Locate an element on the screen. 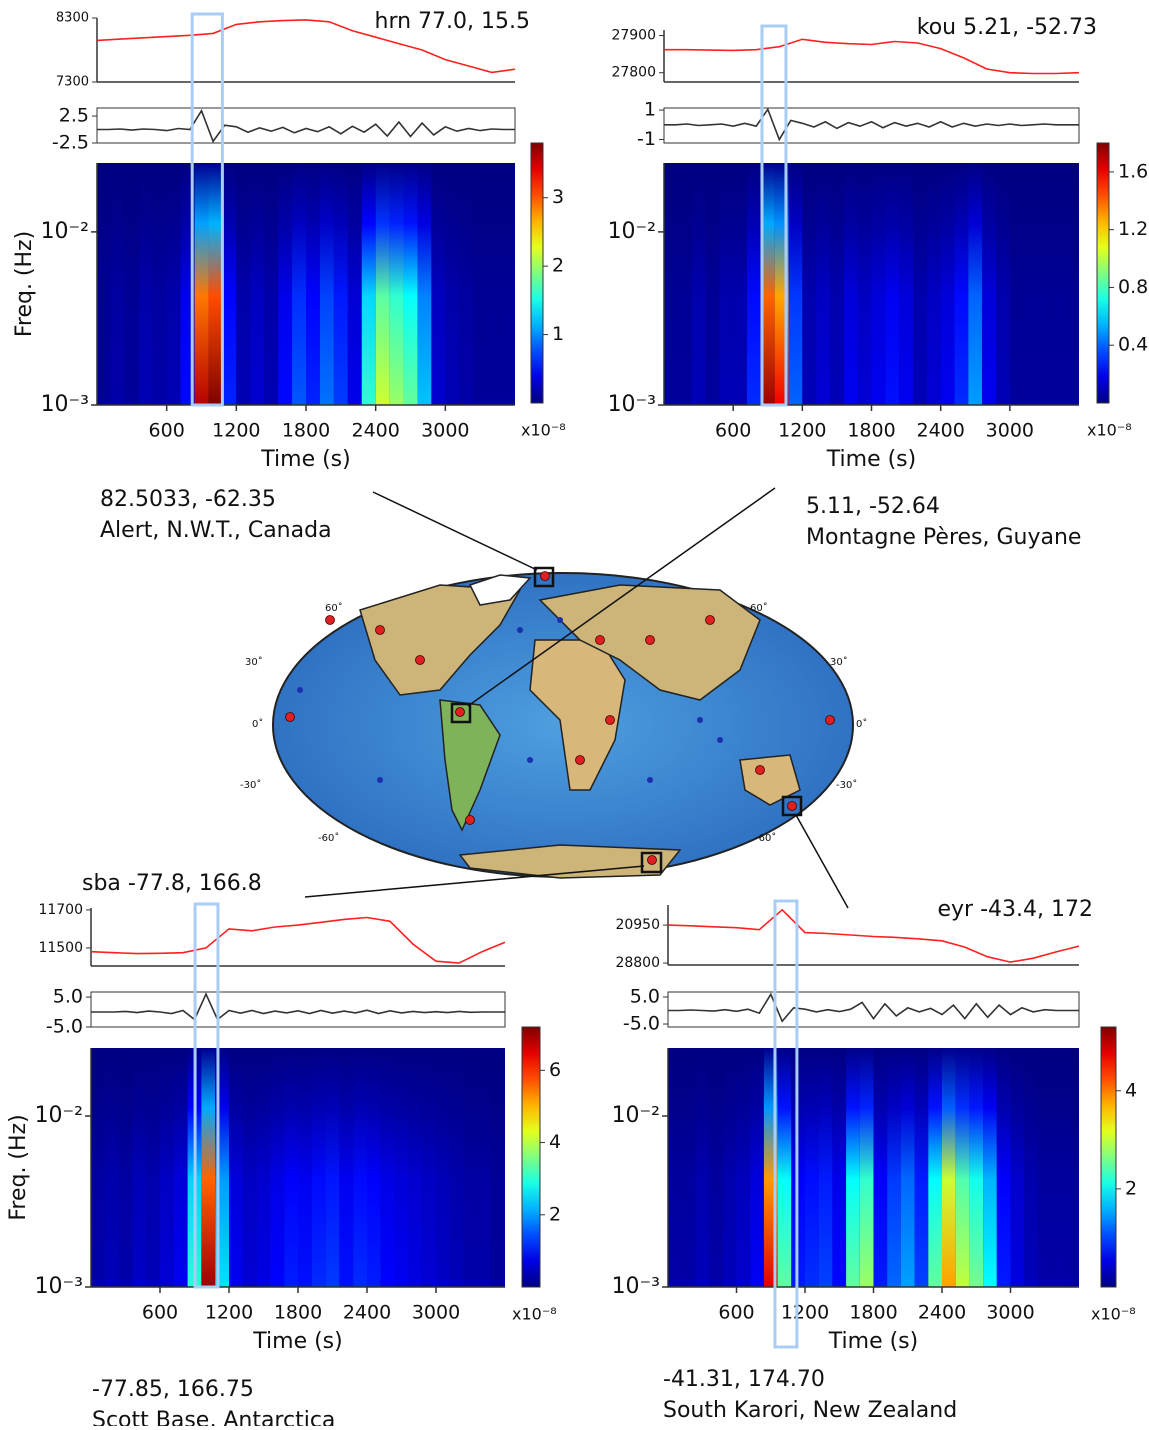 The height and width of the screenshot is (1430, 1149). y-axis-label: Freq. (Hz) is located at coordinates (18, 1167).